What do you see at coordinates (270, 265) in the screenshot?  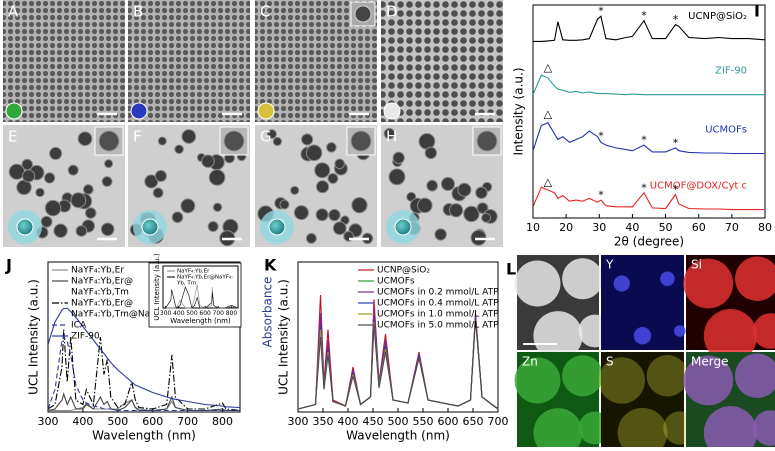 I see `panel-label: K` at bounding box center [270, 265].